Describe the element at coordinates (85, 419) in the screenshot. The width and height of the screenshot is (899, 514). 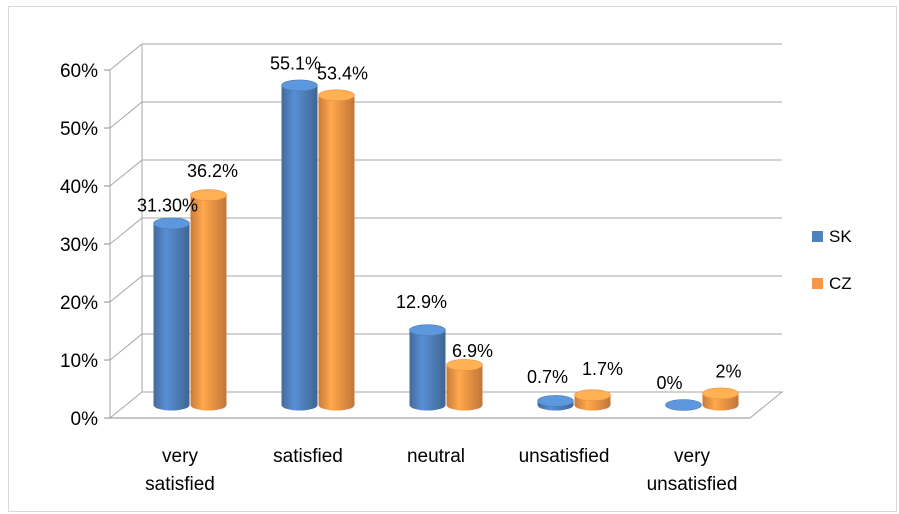
I see `y-tick-label: 0%` at that location.